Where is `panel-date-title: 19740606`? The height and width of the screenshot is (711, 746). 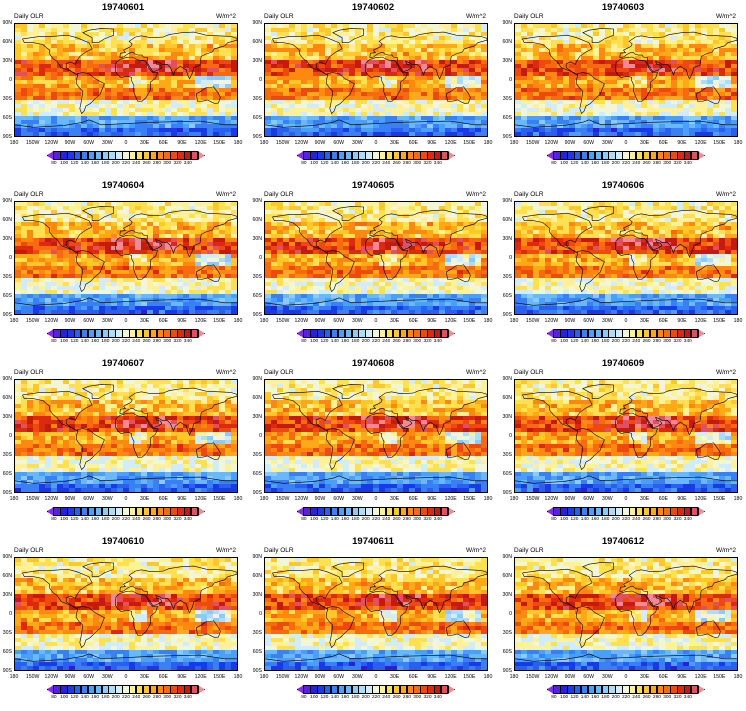
panel-date-title: 19740606 is located at coordinates (623, 185).